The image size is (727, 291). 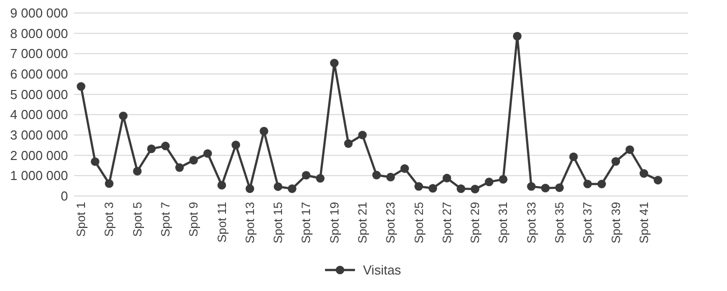 What do you see at coordinates (109, 219) in the screenshot?
I see `x-tick-label: Spot 3` at bounding box center [109, 219].